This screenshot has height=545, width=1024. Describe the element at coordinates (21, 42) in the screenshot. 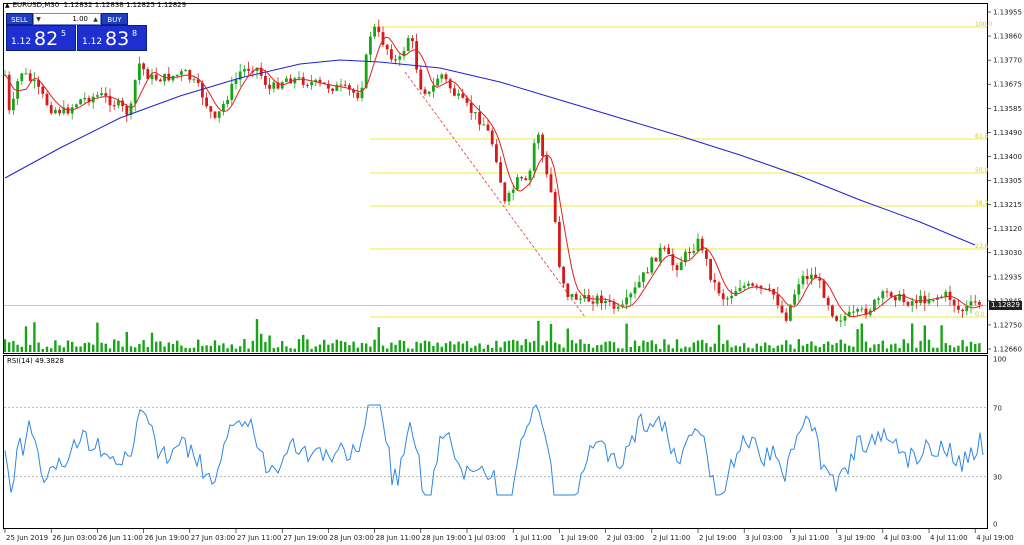

I see `sell-price-prefix: 1.12` at that location.